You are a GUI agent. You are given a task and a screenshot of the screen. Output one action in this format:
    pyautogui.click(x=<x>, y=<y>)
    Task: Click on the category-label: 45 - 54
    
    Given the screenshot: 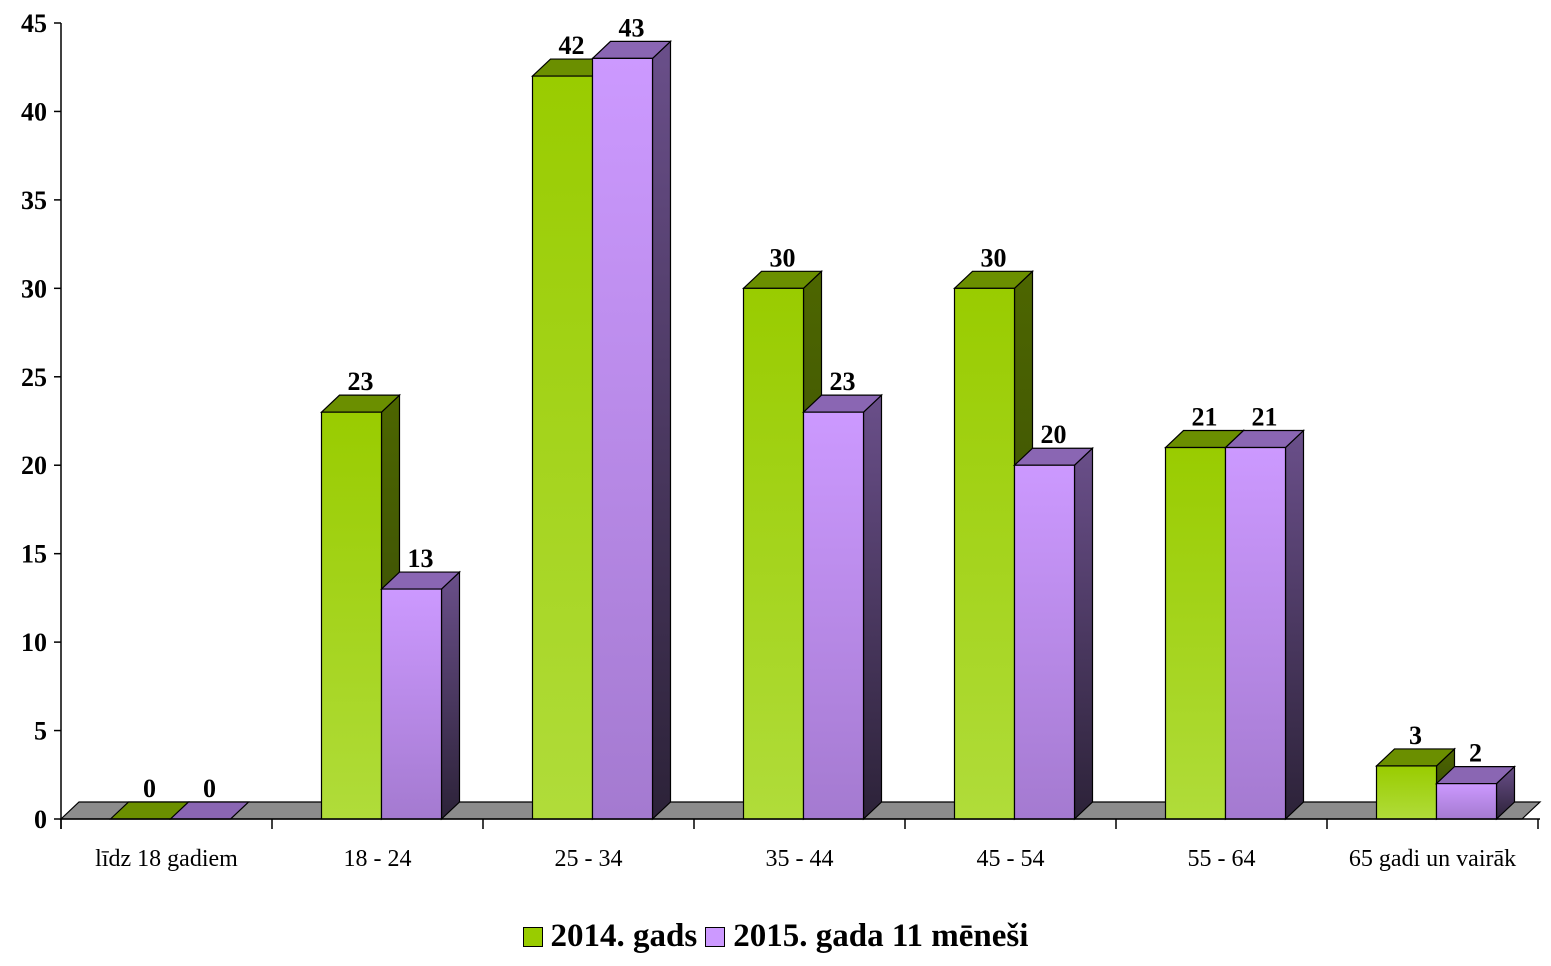 What is the action you would take?
    pyautogui.click(x=1011, y=859)
    